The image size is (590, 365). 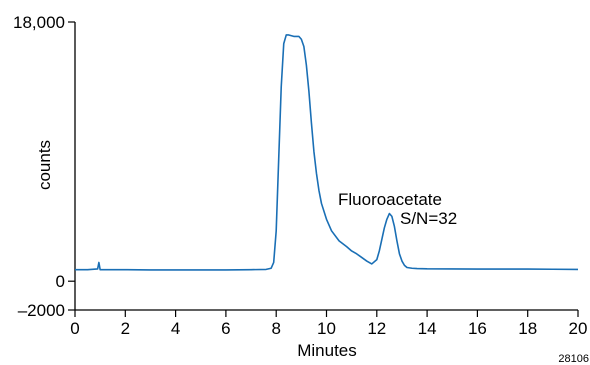 I want to click on y-tick-label: 18,000, so click(x=39, y=22).